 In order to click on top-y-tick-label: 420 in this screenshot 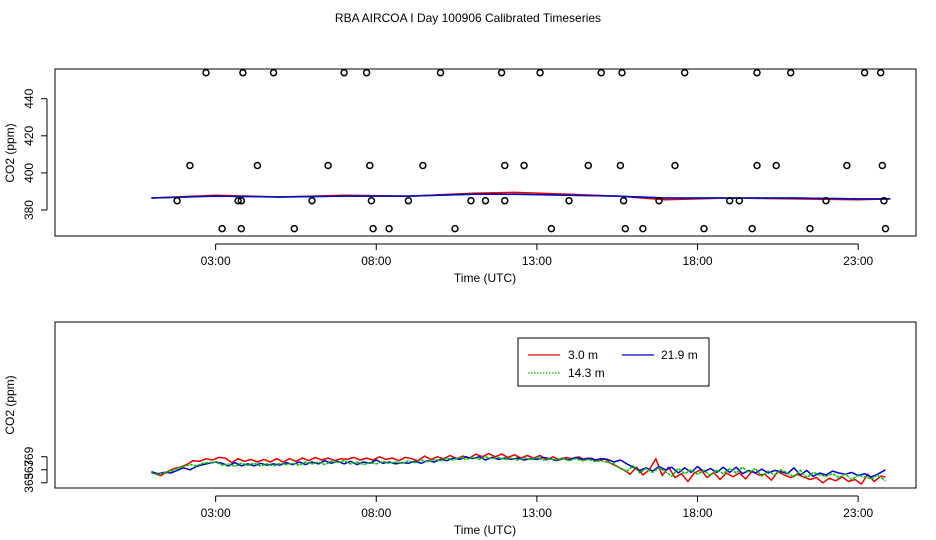, I will do `click(29, 135)`.